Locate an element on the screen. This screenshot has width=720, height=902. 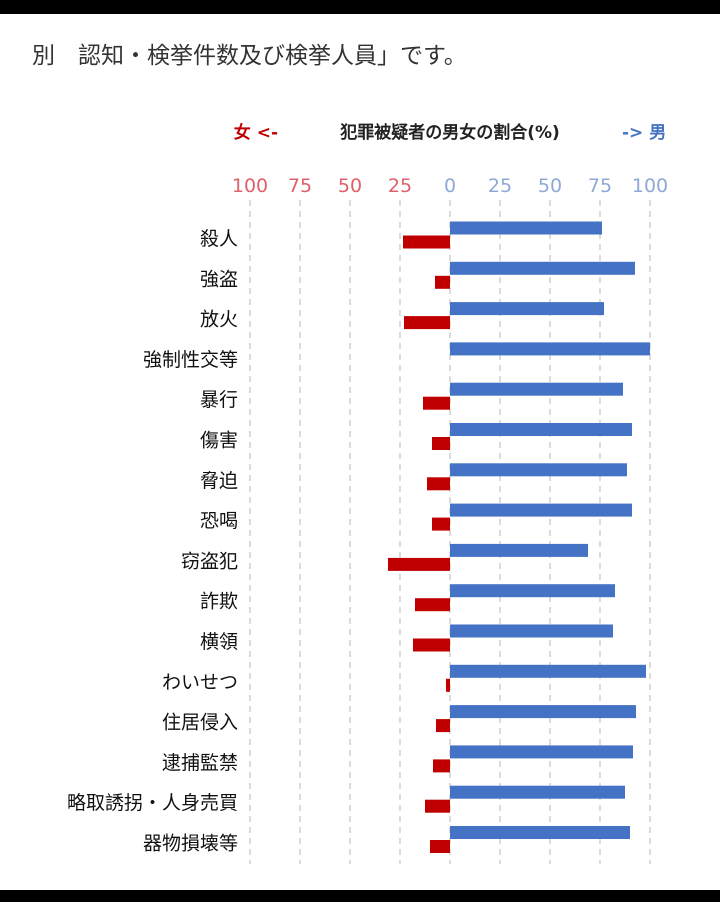
chart-title: 犯罪被疑者の男女の割合(%) is located at coordinates (449, 132).